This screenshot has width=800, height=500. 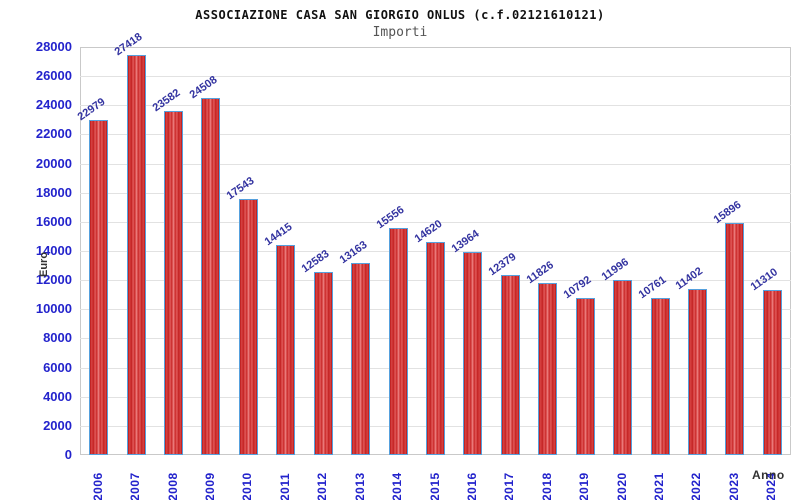 What do you see at coordinates (53, 192) in the screenshot?
I see `y-tick-label: 18000` at bounding box center [53, 192].